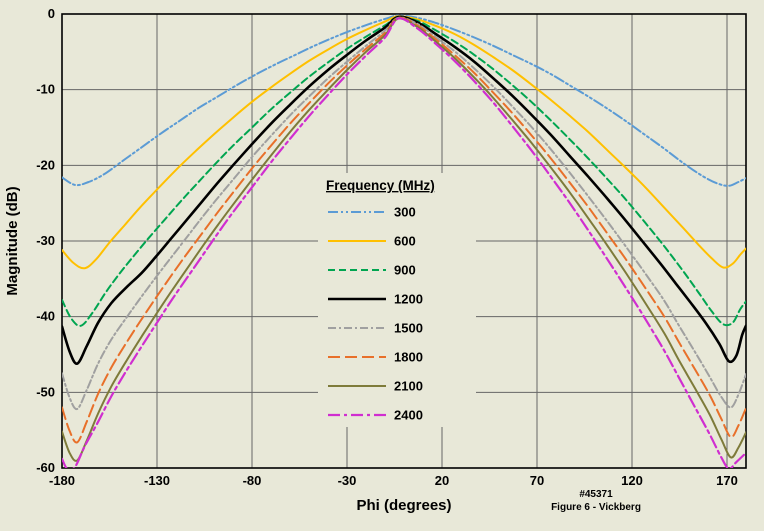  Describe the element at coordinates (727, 480) in the screenshot. I see `x-tick-label: 170` at that location.